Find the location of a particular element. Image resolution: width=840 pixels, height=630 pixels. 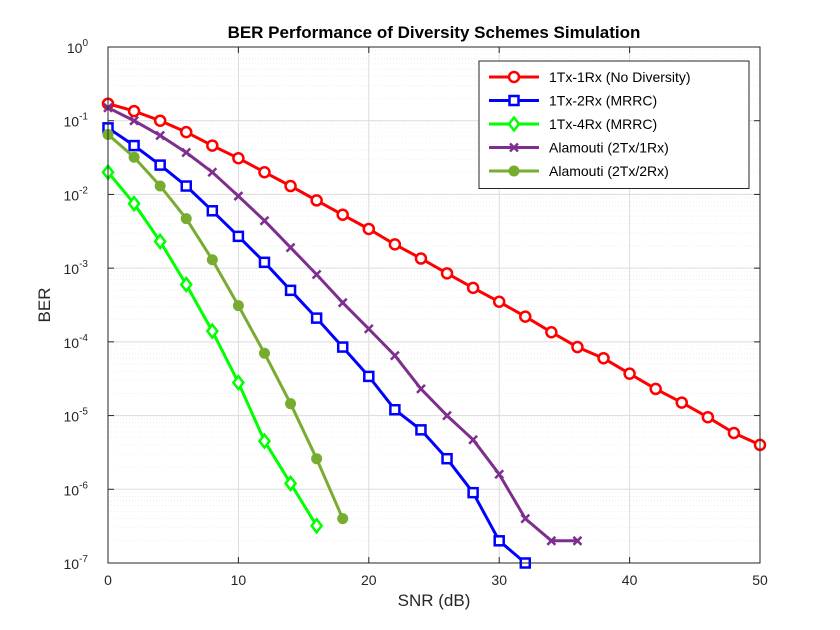

y-axis-label: BER is located at coordinates (44, 305).